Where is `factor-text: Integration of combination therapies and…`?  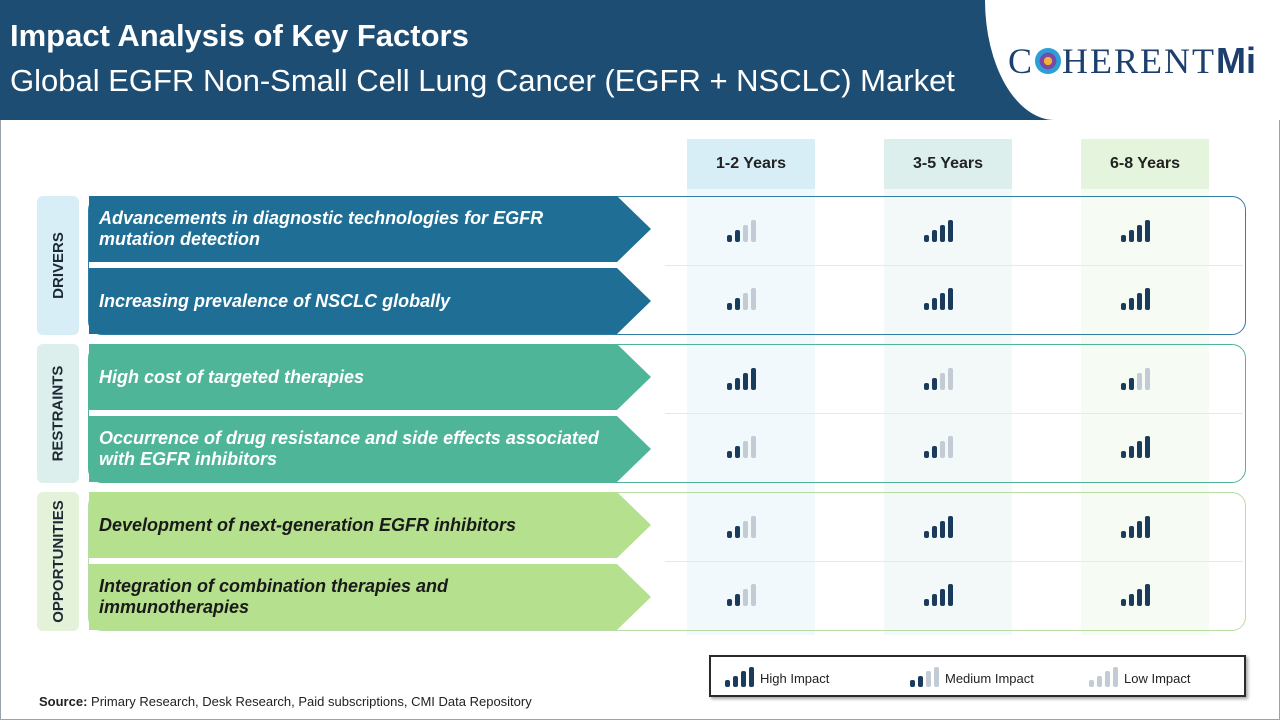
factor-text: Integration of combination therapies and… is located at coordinates (274, 596).